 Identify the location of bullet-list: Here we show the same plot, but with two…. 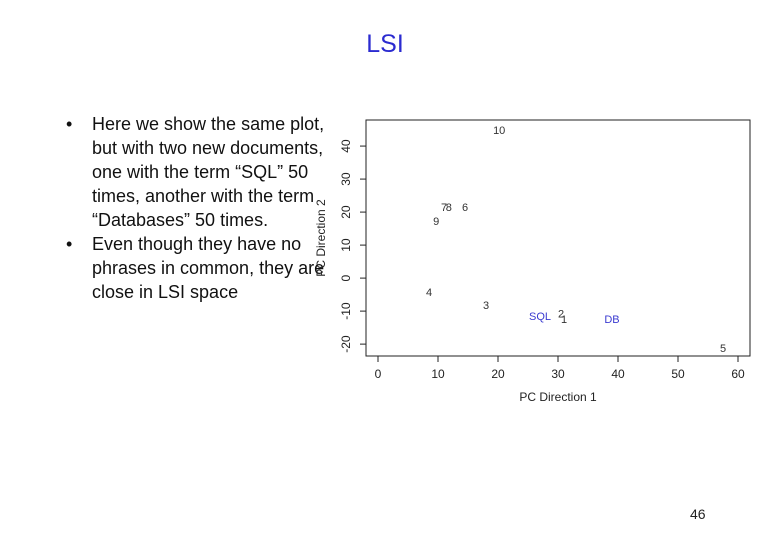
(197, 208).